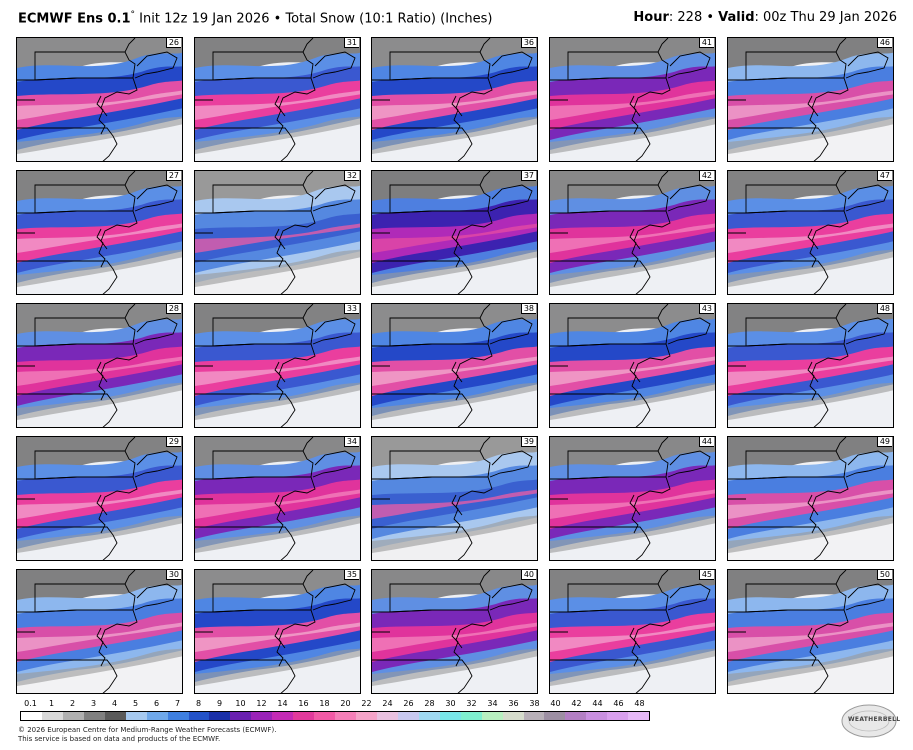 Image resolution: width=913 pixels, height=750 pixels. I want to click on ensemble-member-panel: 42, so click(632, 232).